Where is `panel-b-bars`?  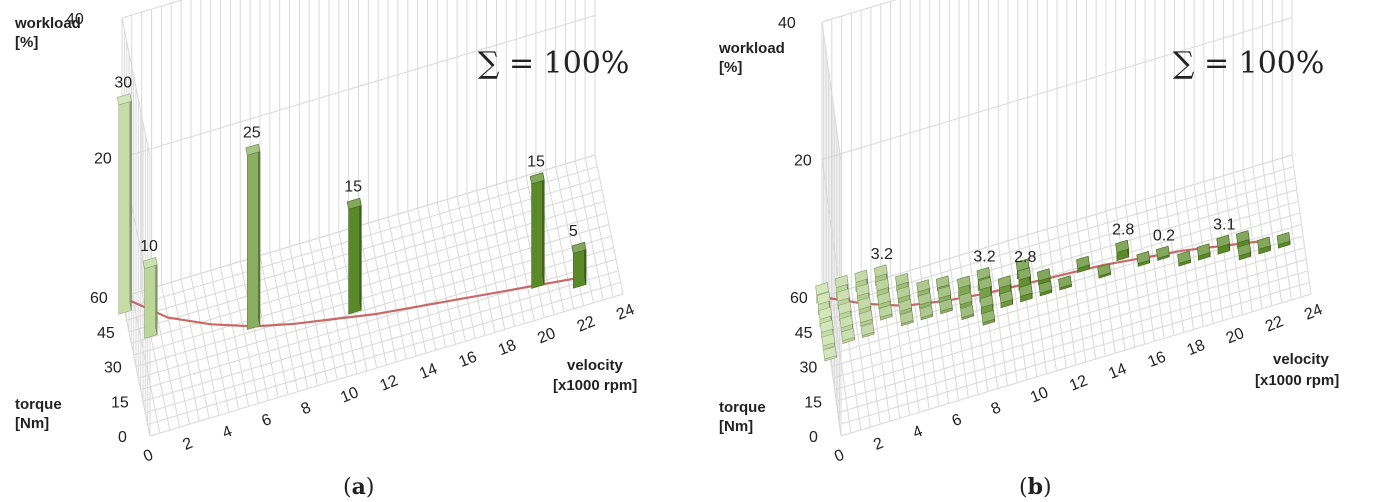 panel-b-bars is located at coordinates (1053, 296).